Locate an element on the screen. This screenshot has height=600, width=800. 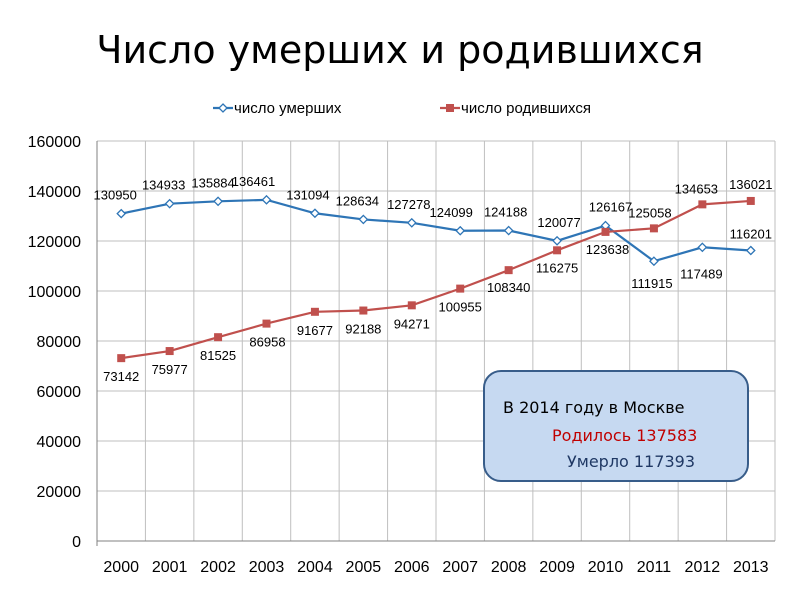
deaths-data-label: 135884 is located at coordinates (212, 182).